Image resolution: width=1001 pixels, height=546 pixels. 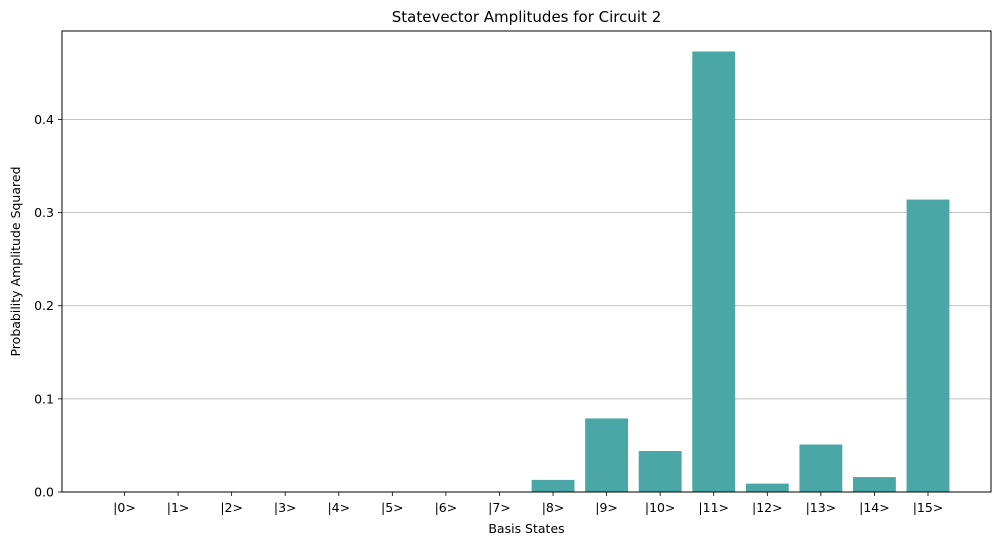 What do you see at coordinates (231, 507) in the screenshot?
I see `x-tick-label: |2>` at bounding box center [231, 507].